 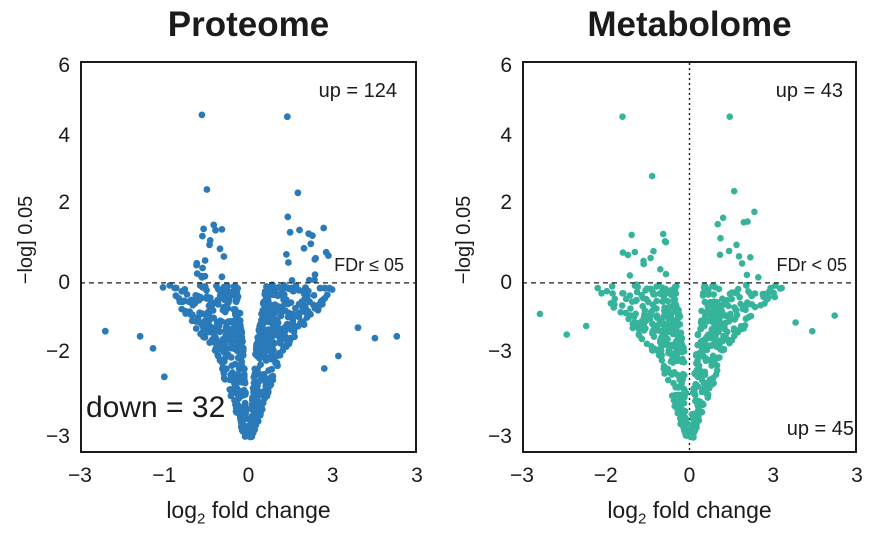 I want to click on x-tick-label: −1, so click(x=164, y=475).